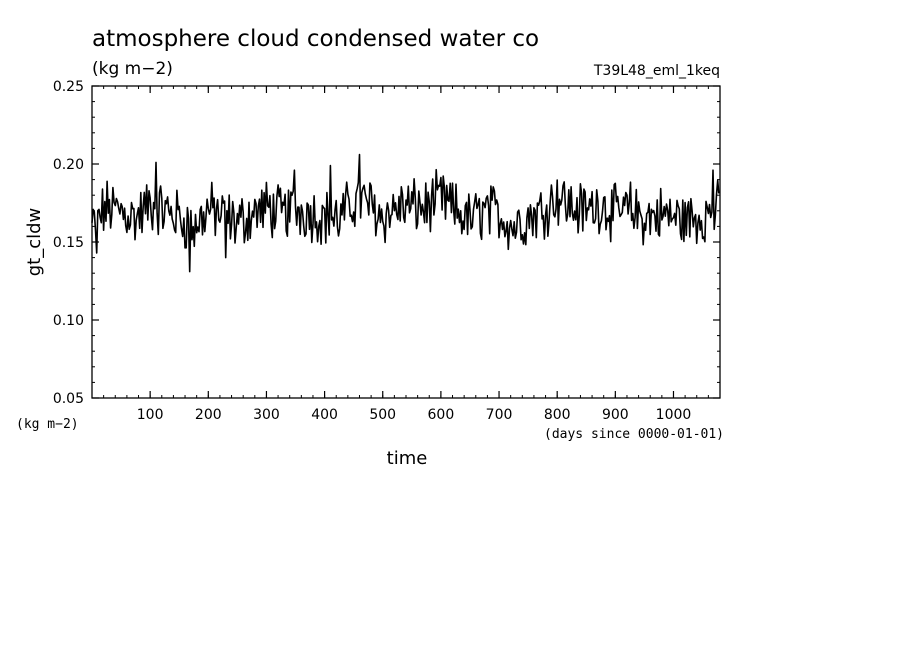  Describe the element at coordinates (68, 243) in the screenshot. I see `y-tick-label: 0.15` at that location.